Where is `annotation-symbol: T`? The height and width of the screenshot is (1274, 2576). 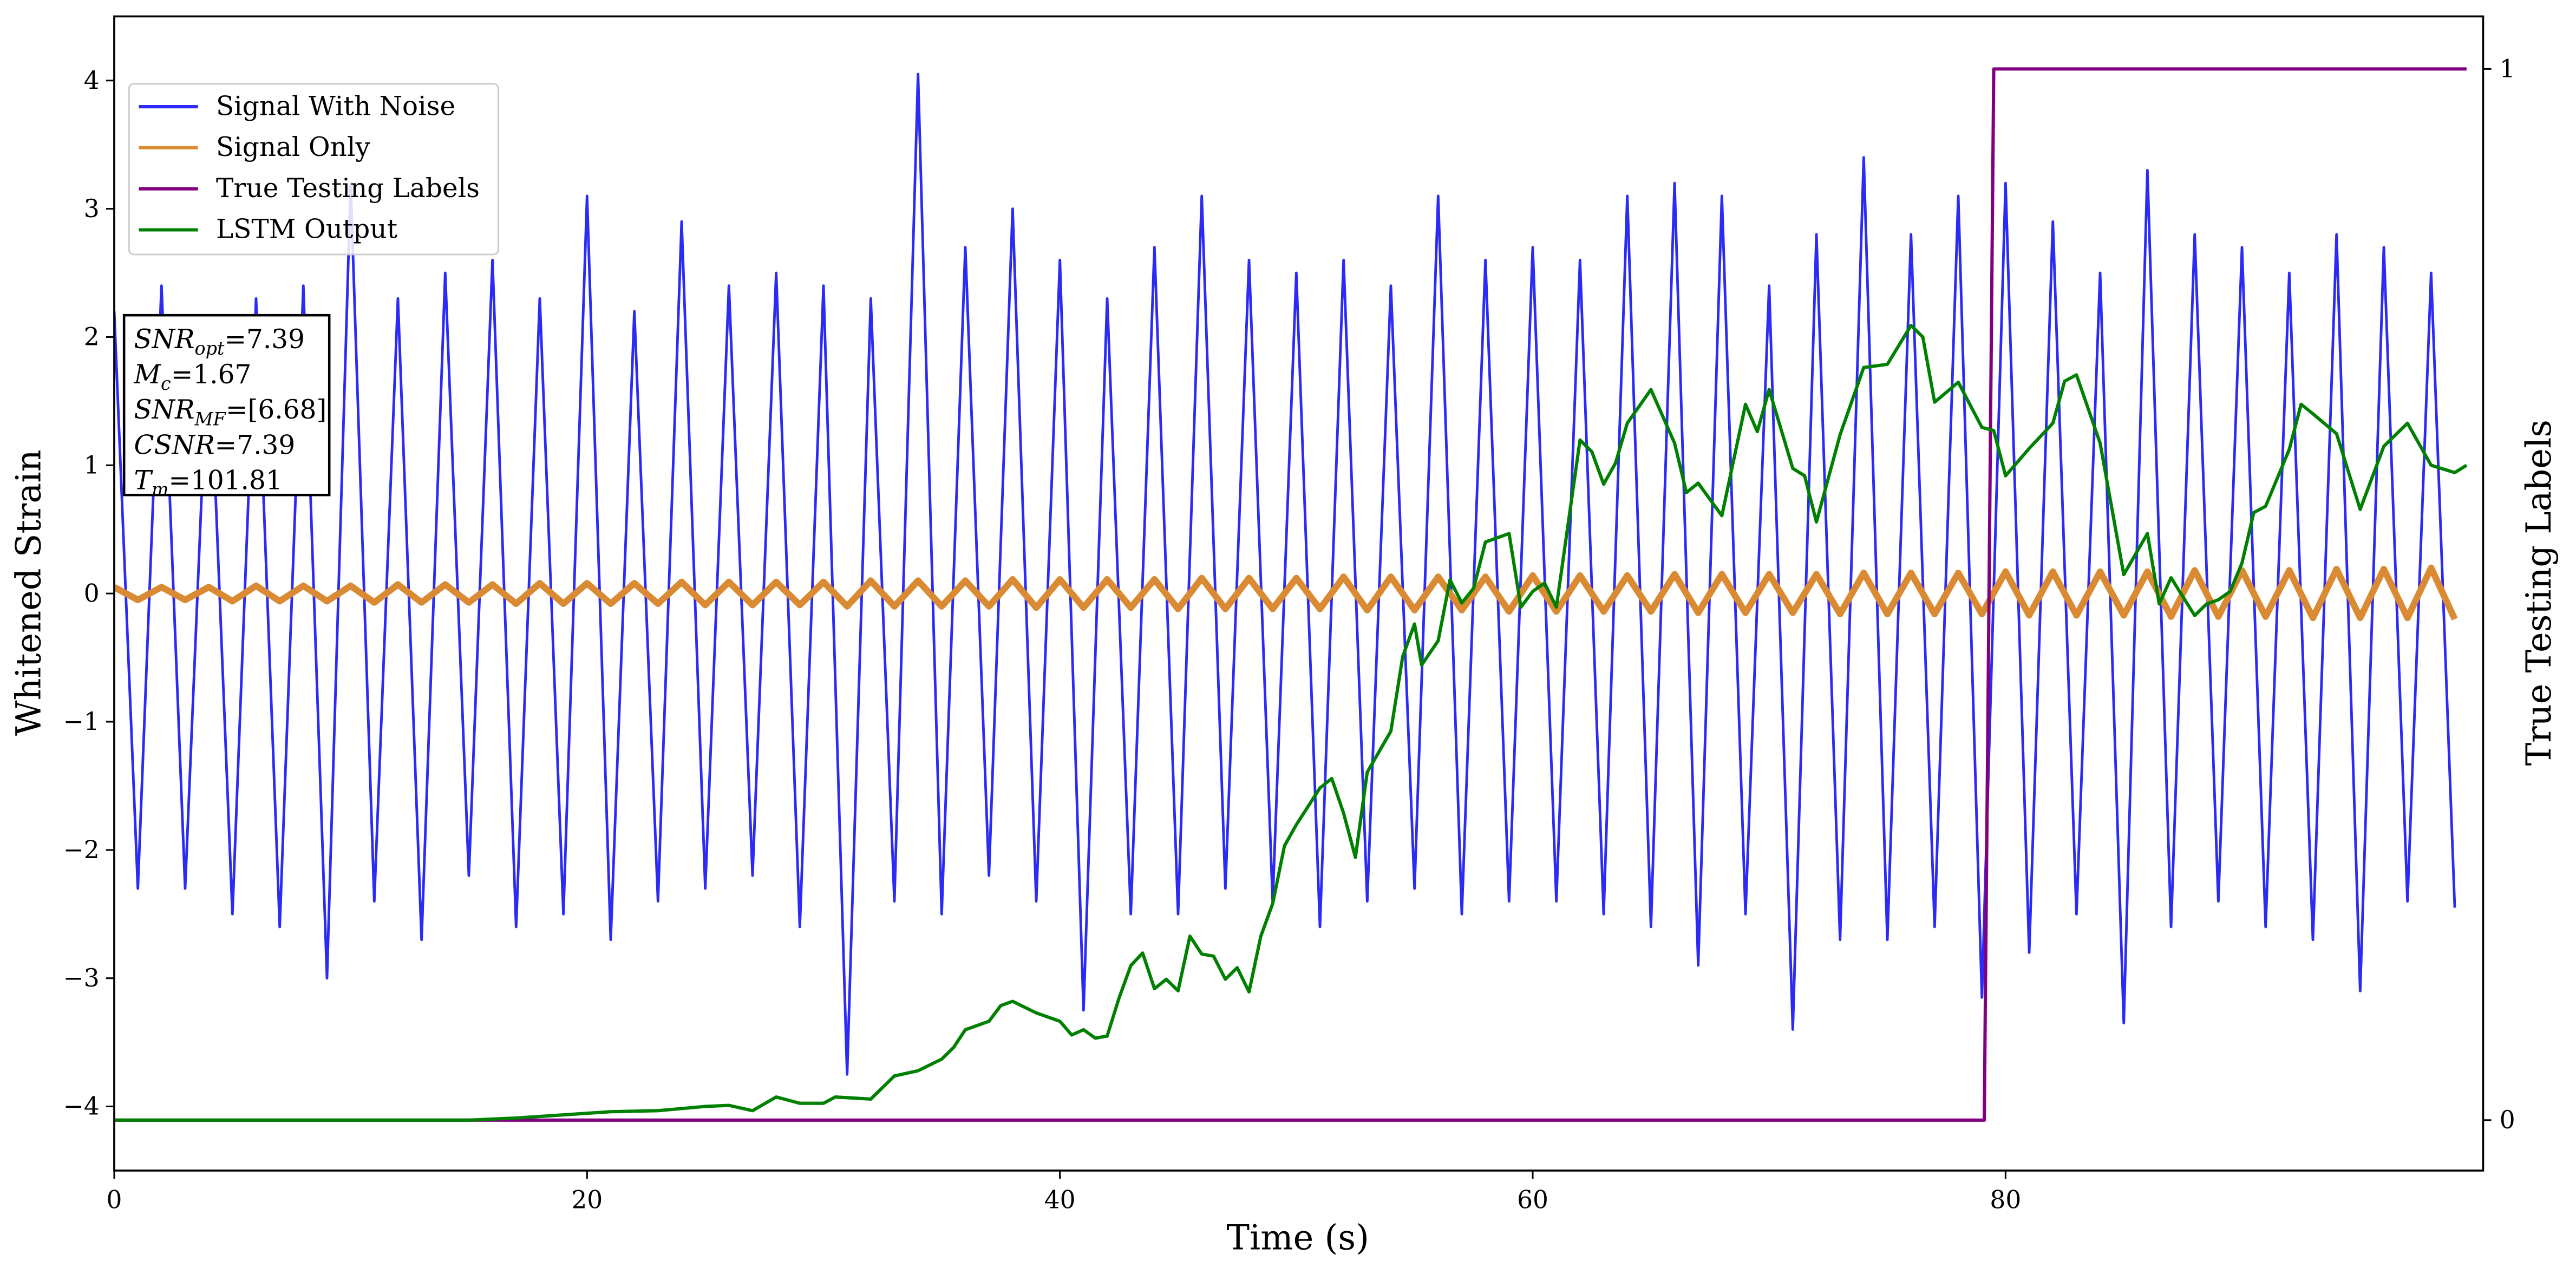 annotation-symbol: T is located at coordinates (143, 481).